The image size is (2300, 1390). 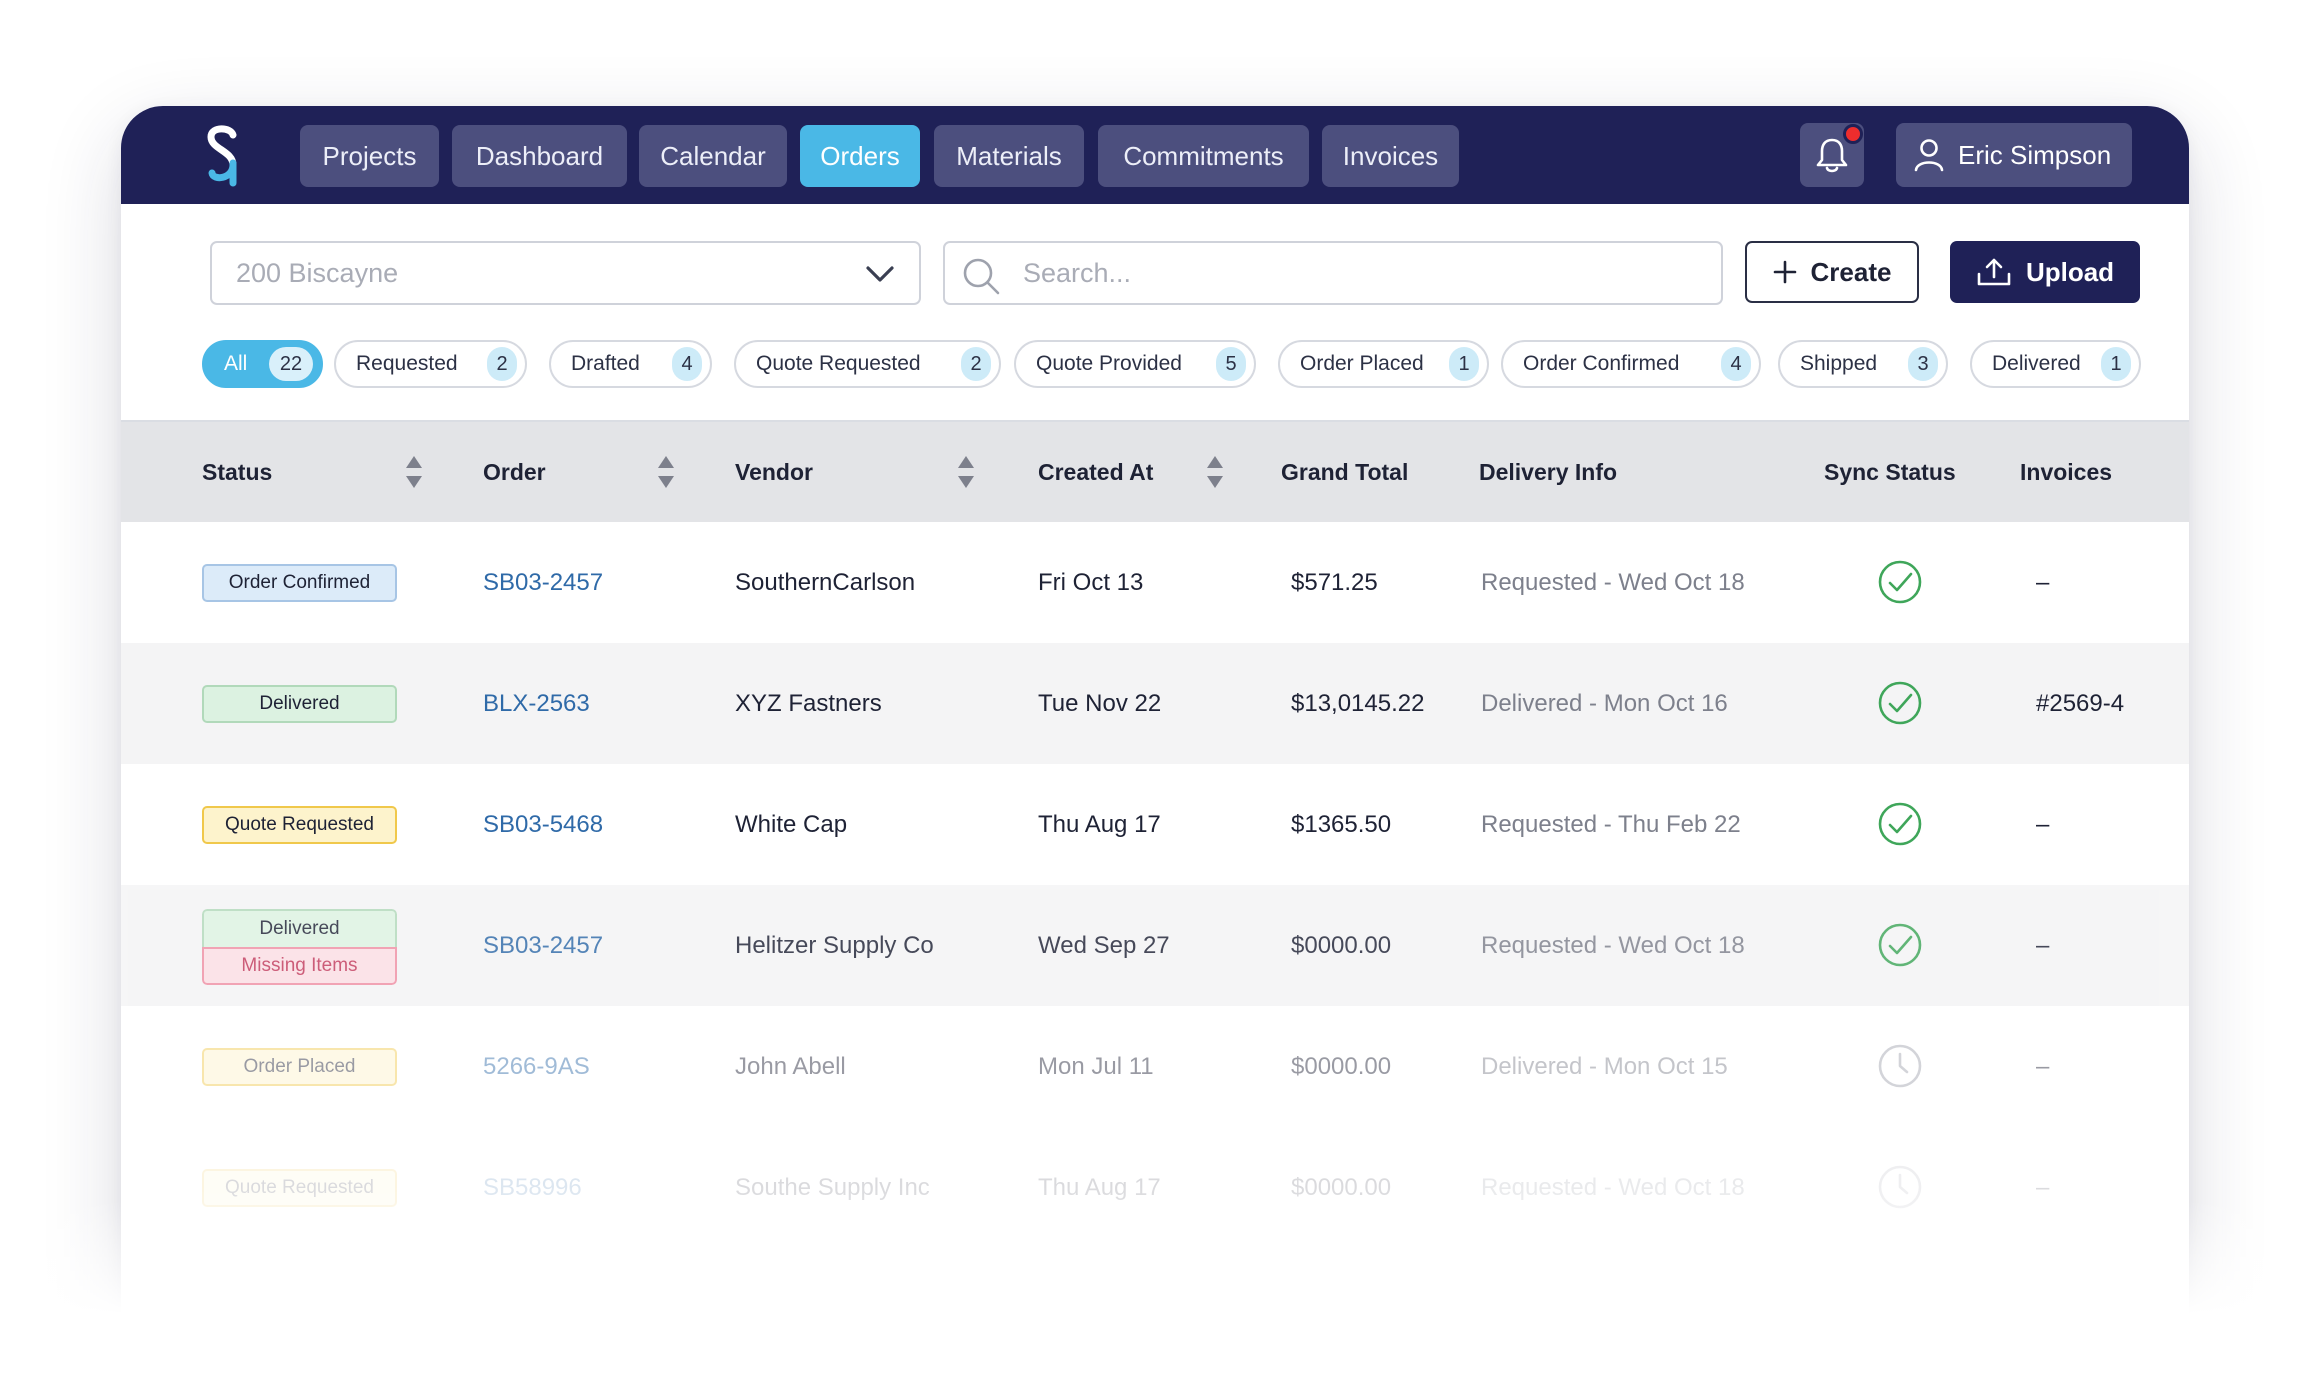 I want to click on plus-icon, so click(x=1784, y=272).